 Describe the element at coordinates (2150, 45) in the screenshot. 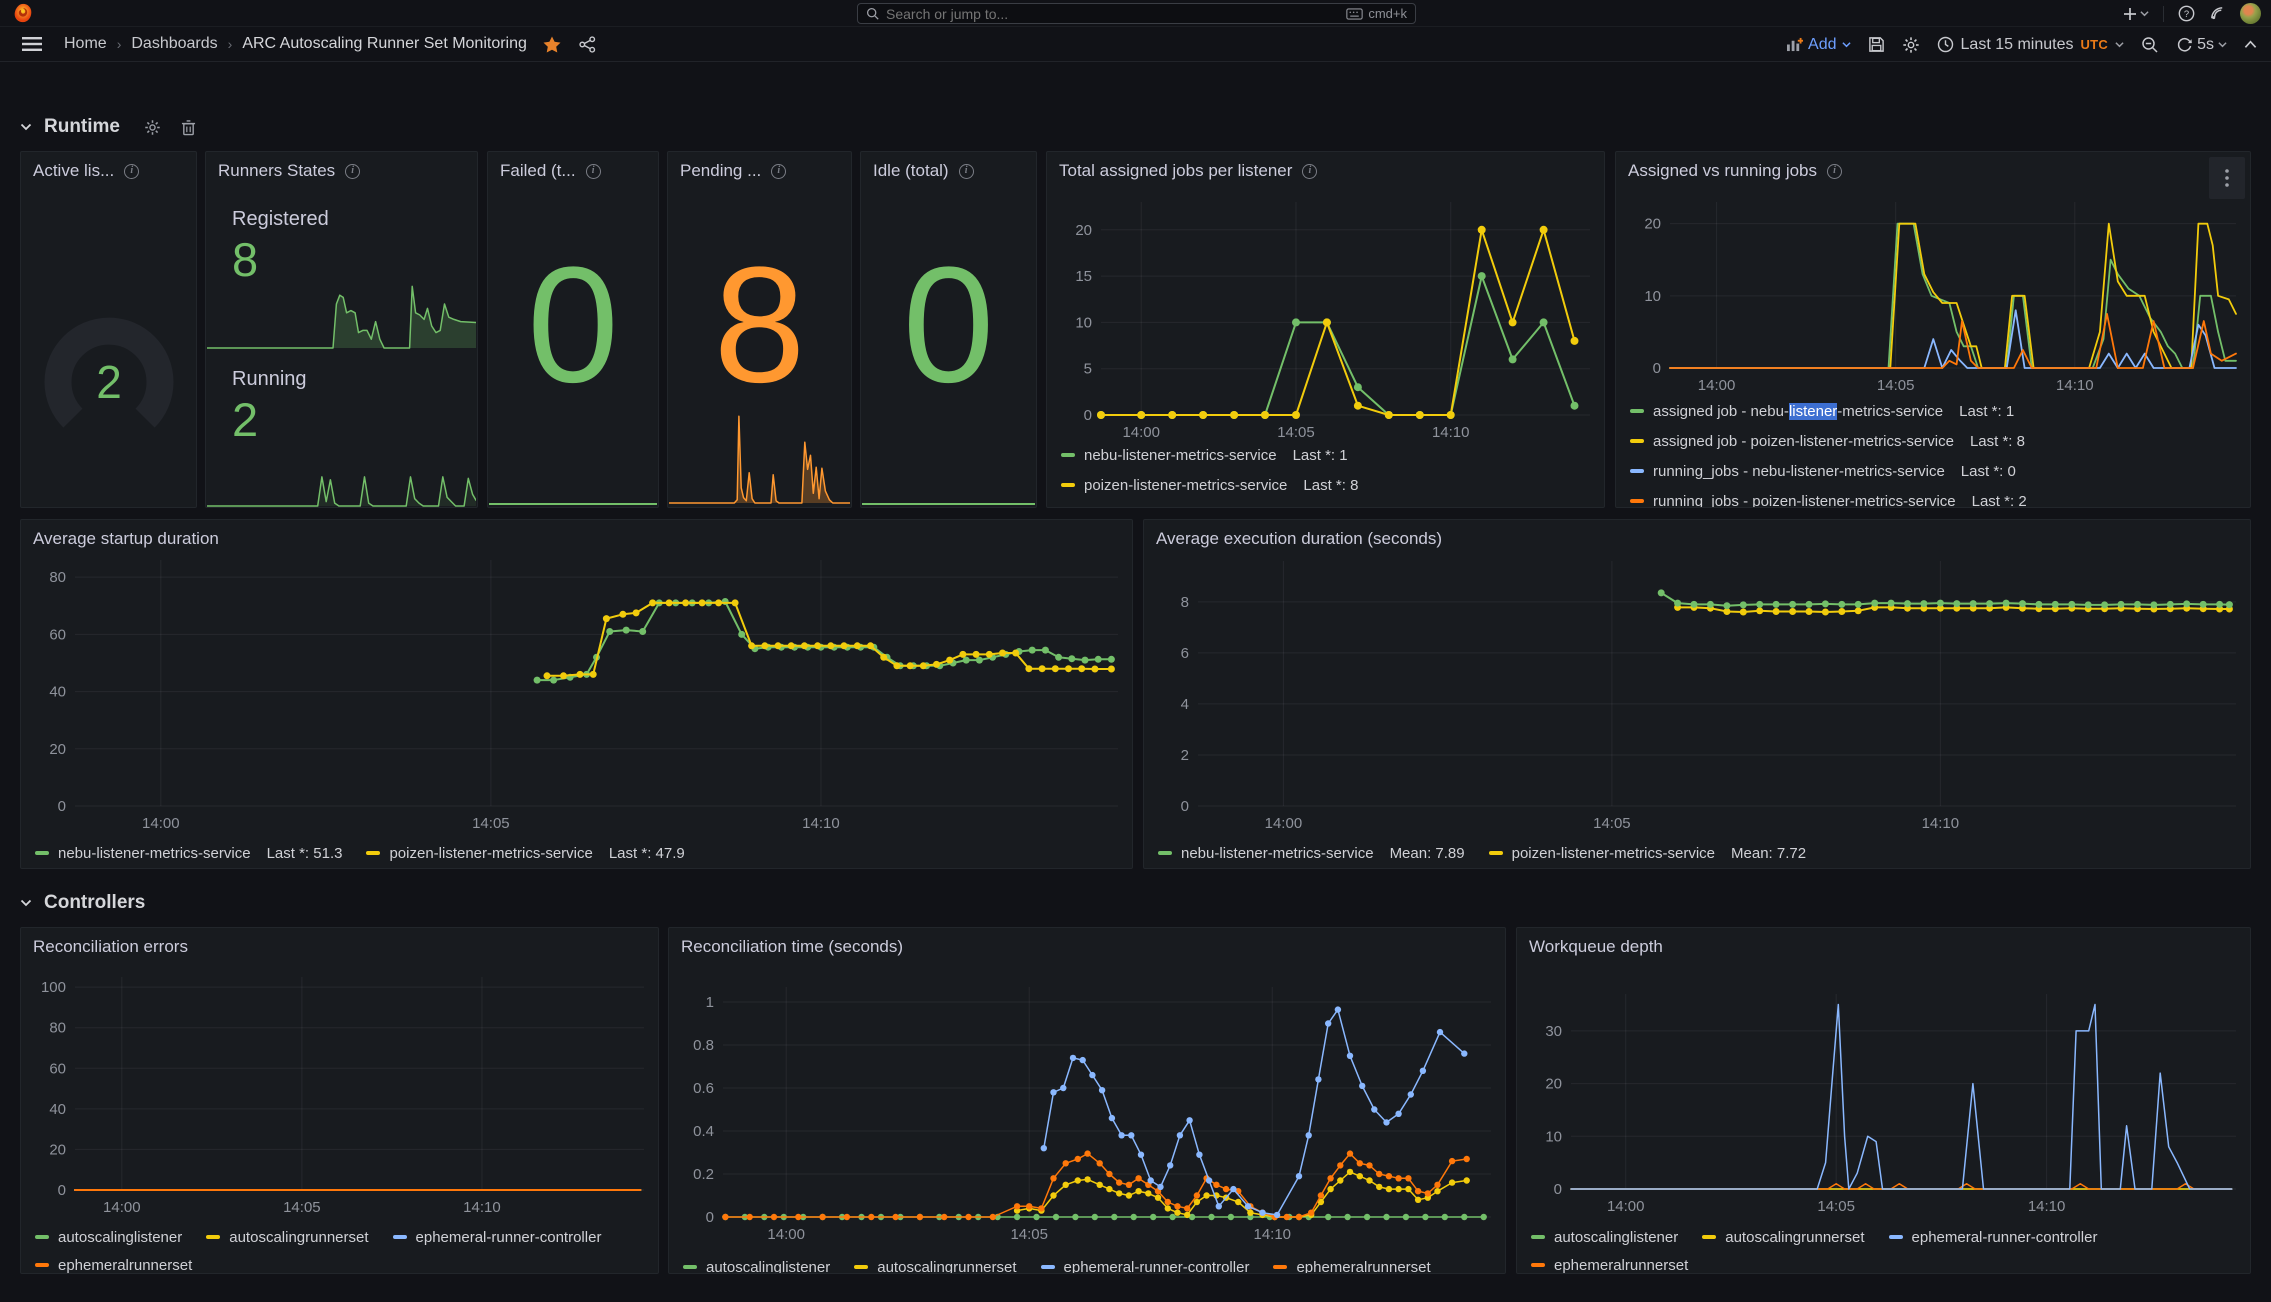

I see `zoom-out-icon` at that location.